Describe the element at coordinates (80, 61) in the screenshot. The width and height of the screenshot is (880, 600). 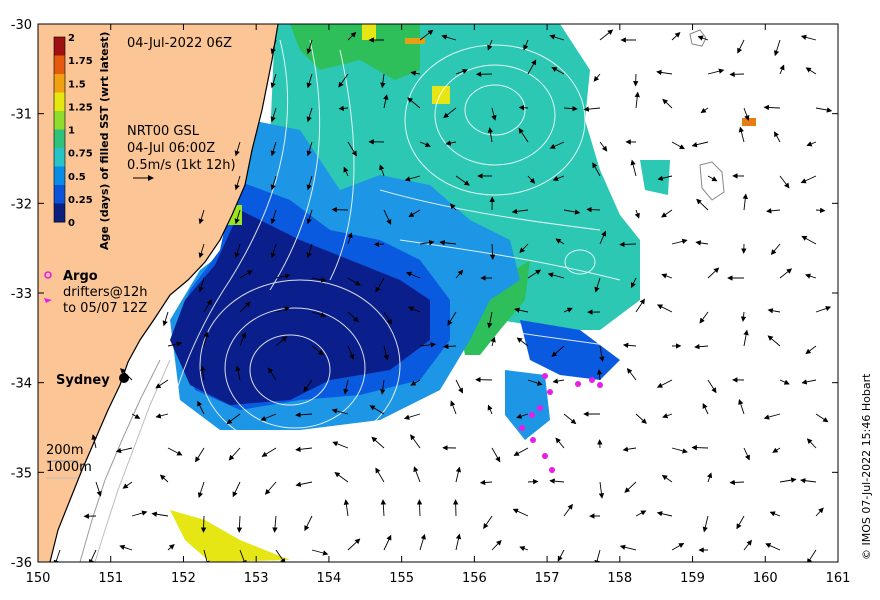
I see `colorbar-tick-label: 1.75` at that location.